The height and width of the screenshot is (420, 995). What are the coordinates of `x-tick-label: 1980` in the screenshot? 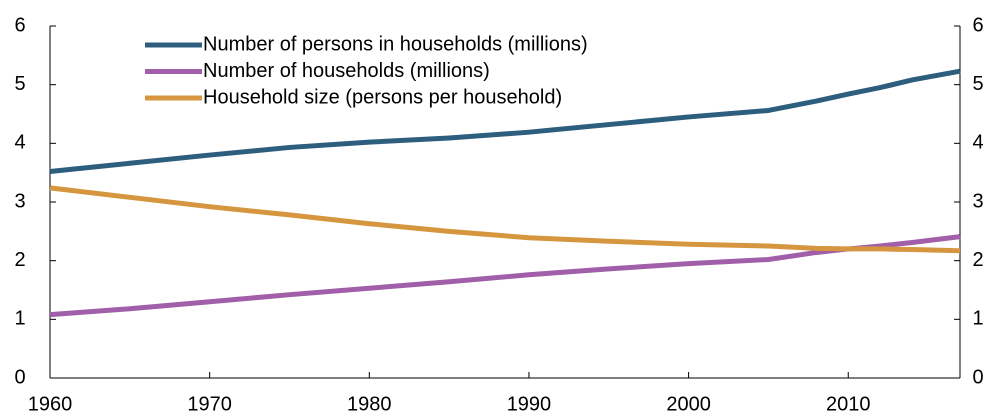 It's located at (369, 404).